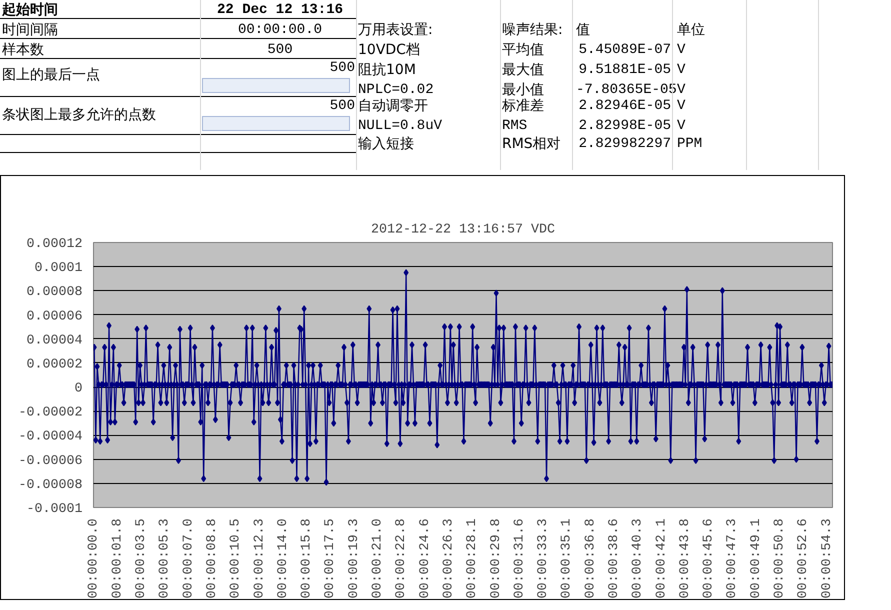 Image resolution: width=891 pixels, height=610 pixels. I want to click on text: NPLC=0.02, so click(396, 89).